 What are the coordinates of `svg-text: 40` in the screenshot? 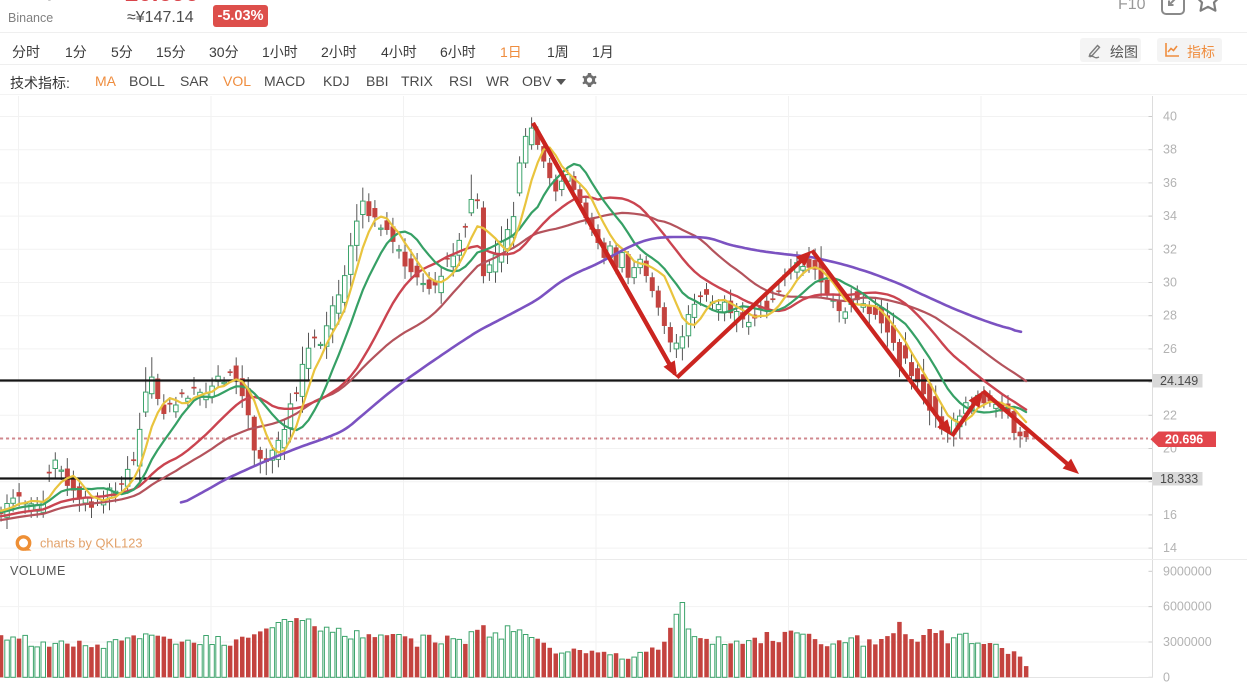 It's located at (1170, 117).